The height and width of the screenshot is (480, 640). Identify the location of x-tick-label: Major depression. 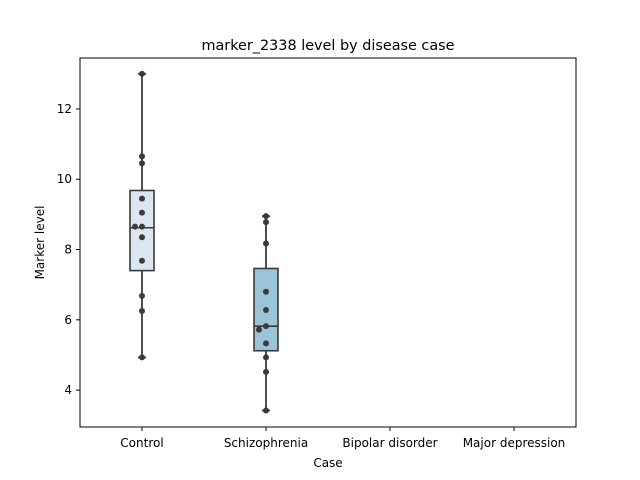
(514, 443).